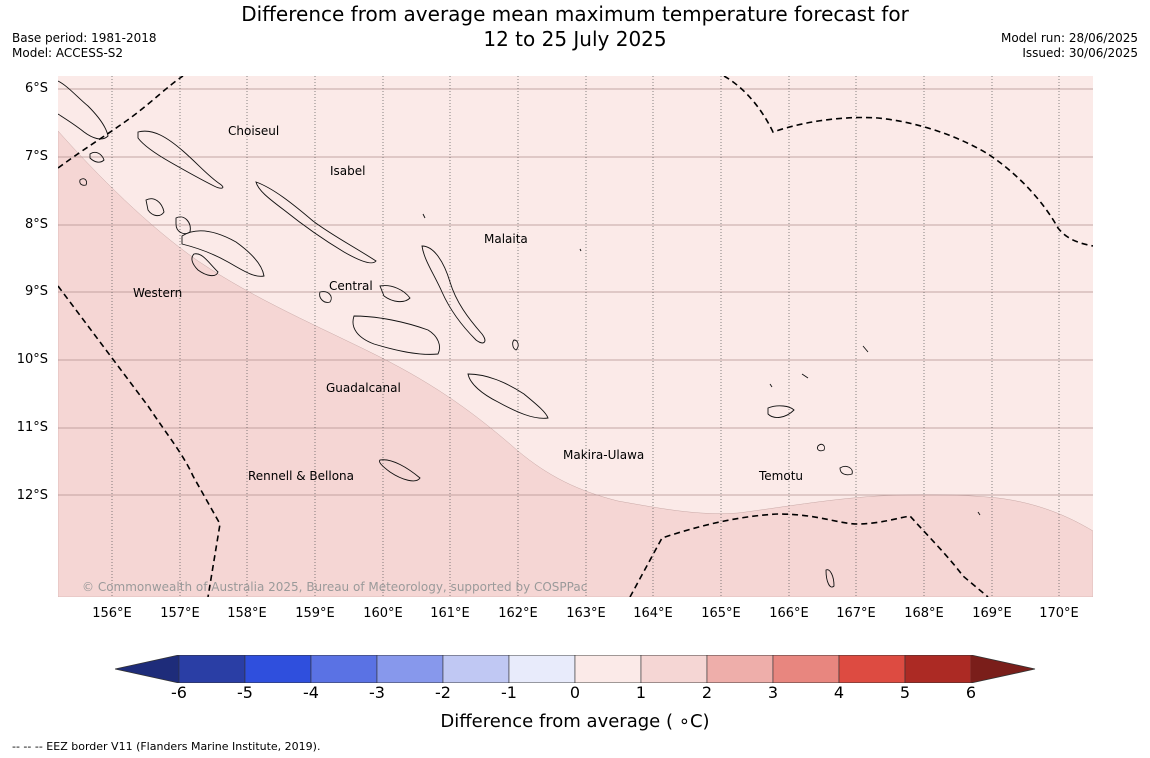 The height and width of the screenshot is (758, 1150). I want to click on colorbar-tick-label: 2, so click(707, 692).